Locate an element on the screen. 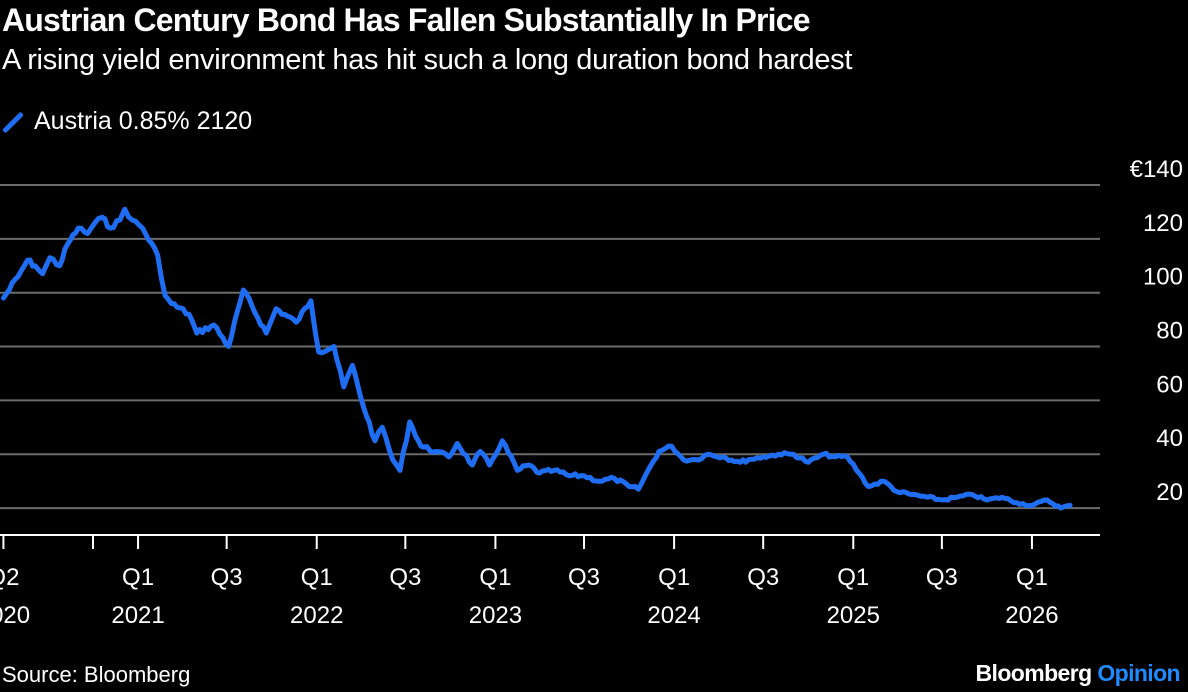  brand-main: Bloomberg is located at coordinates (1034, 673).